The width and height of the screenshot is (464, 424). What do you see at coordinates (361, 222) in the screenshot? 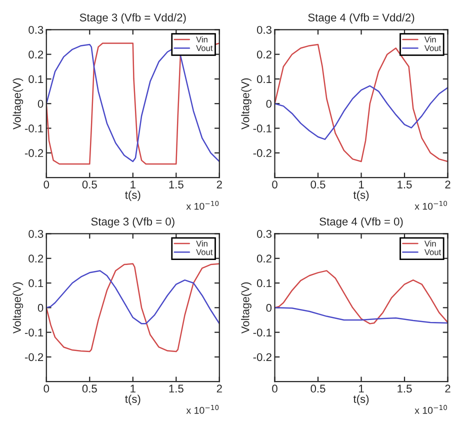
I see `chart-title: Stage 4 (Vfb = 0)` at bounding box center [361, 222].